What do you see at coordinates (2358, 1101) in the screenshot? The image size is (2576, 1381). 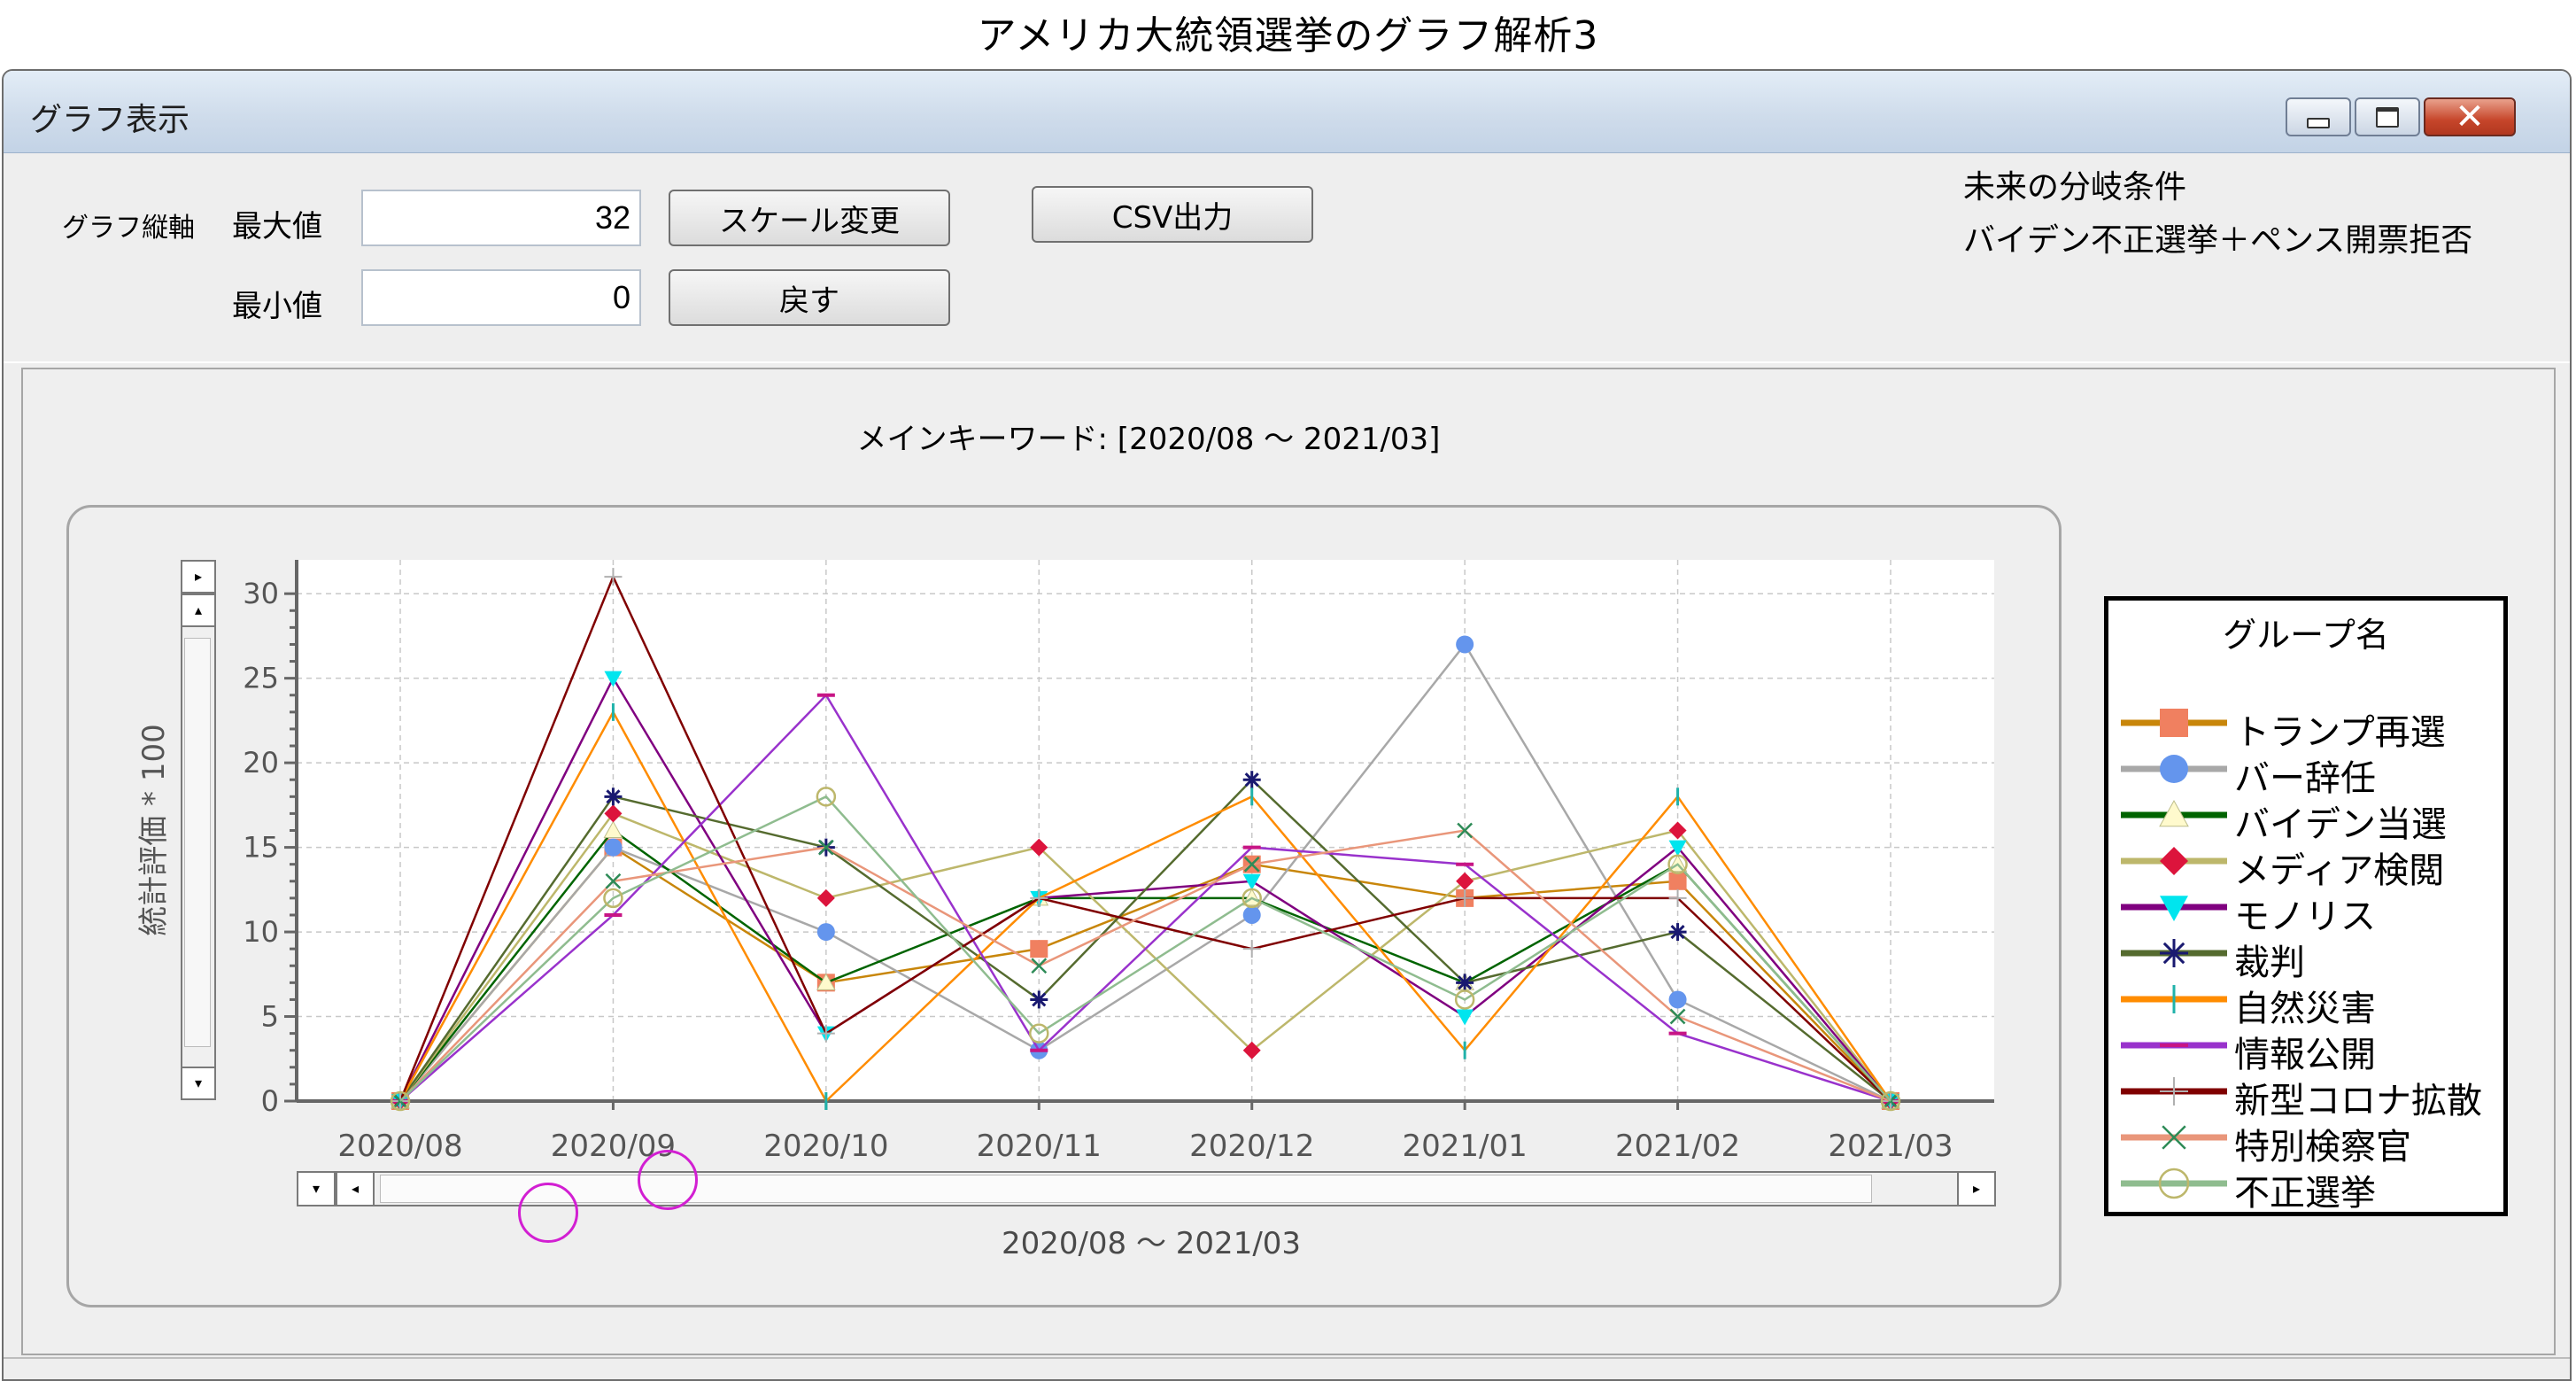 I see `legend-label: 新型コロナ拡散` at bounding box center [2358, 1101].